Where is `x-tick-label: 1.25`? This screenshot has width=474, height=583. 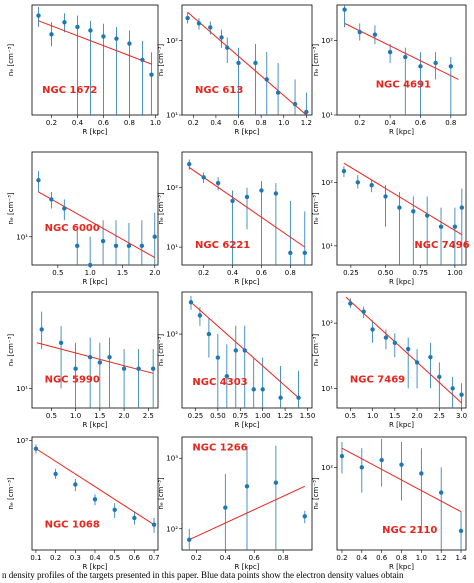
x-tick-label: 1.25 is located at coordinates (285, 416).